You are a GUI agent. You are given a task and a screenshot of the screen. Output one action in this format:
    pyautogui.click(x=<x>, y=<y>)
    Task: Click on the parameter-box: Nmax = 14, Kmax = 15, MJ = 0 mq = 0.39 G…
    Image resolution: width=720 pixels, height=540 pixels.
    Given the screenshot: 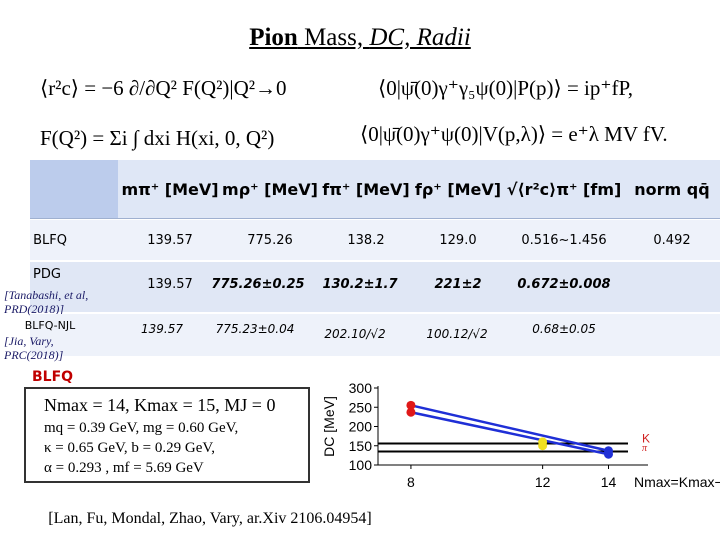 What is the action you would take?
    pyautogui.click(x=167, y=435)
    